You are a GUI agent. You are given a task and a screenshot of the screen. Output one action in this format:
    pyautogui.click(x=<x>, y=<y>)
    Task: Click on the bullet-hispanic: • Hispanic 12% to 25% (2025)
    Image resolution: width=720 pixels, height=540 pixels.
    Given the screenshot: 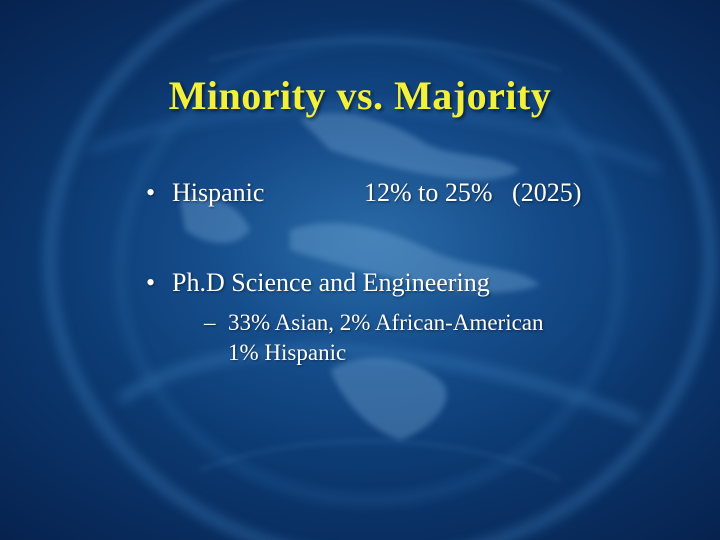 What is the action you would take?
    pyautogui.click(x=416, y=193)
    